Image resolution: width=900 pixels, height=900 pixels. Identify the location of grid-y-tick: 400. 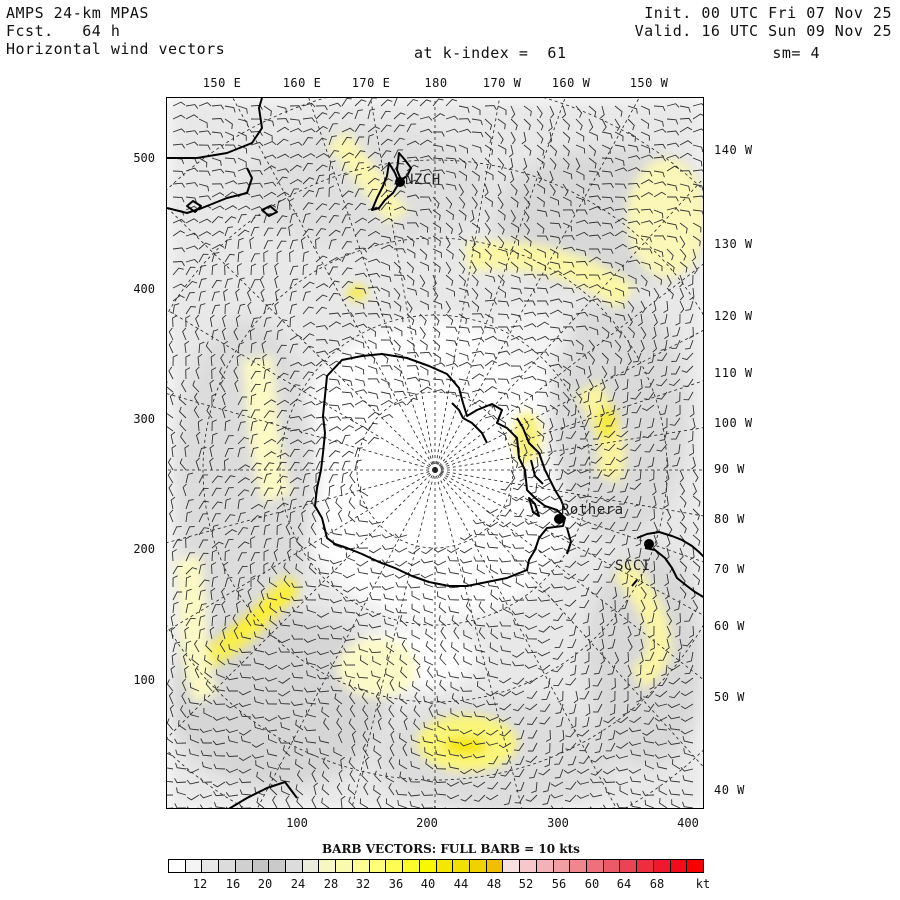
(144, 289).